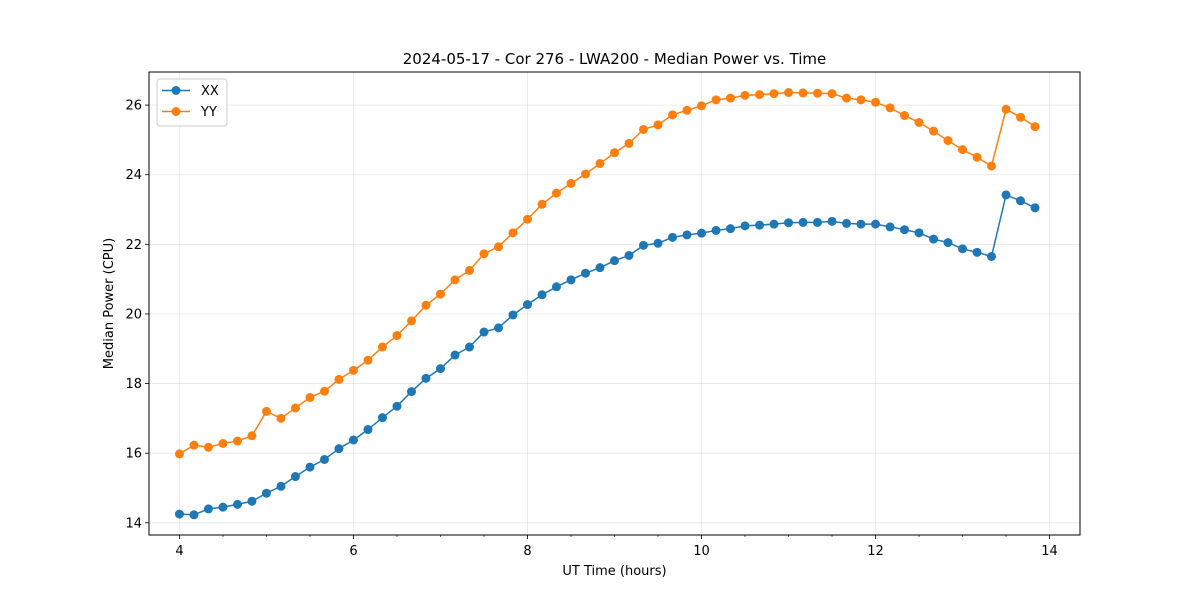 Image resolution: width=1200 pixels, height=600 pixels. What do you see at coordinates (875, 551) in the screenshot?
I see `x-tick-label: 12` at bounding box center [875, 551].